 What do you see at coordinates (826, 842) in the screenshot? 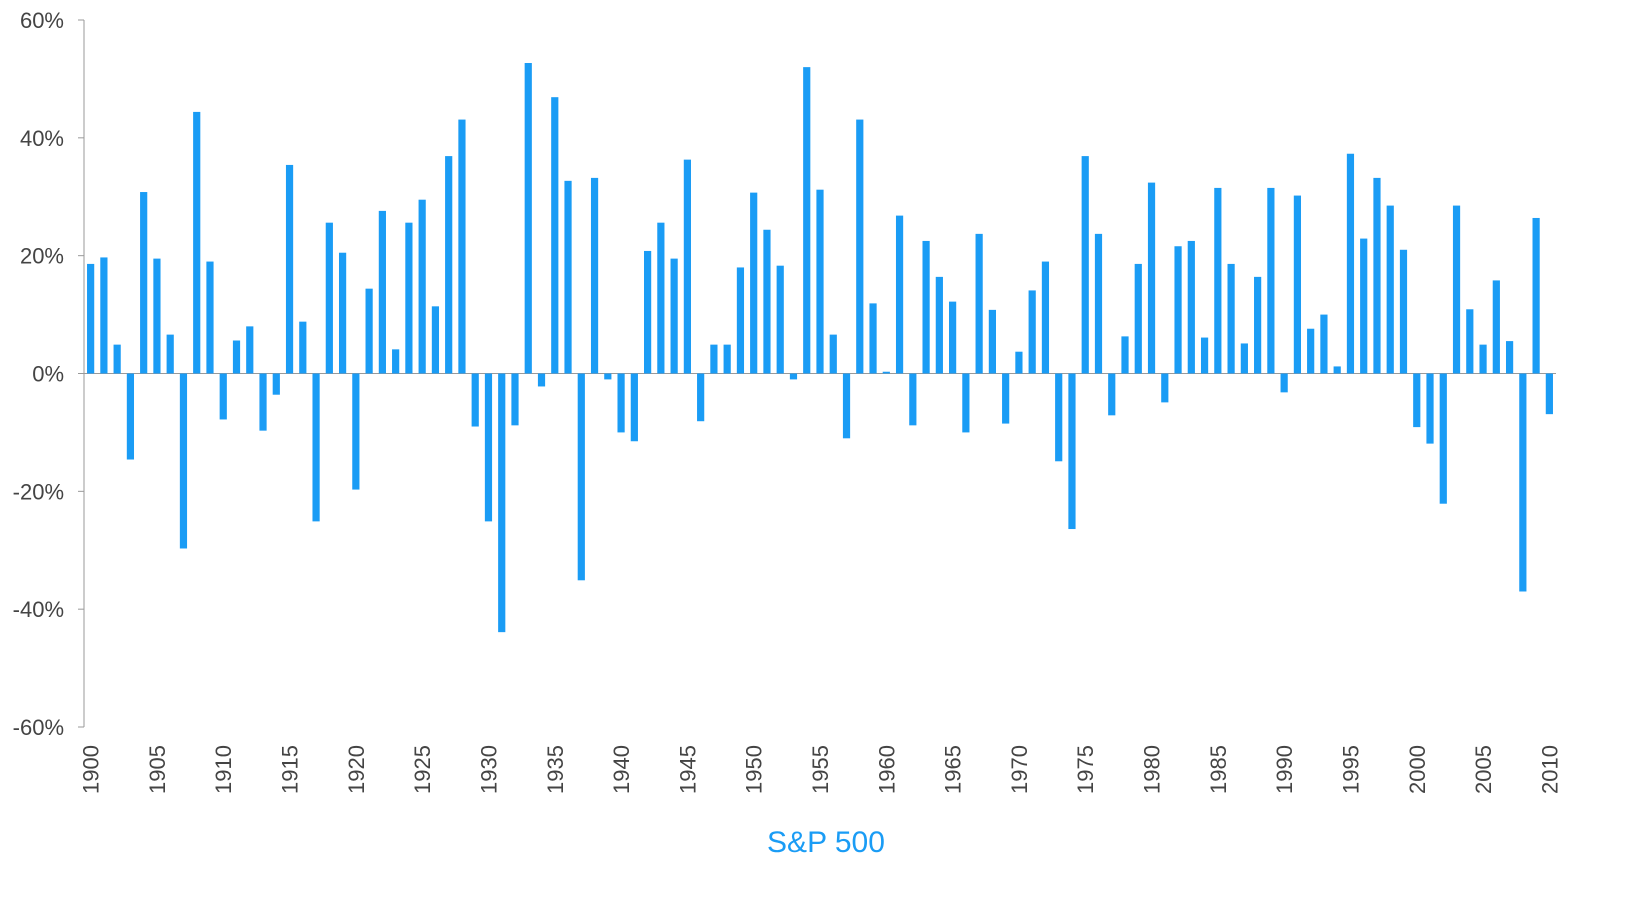
I see `x-axis-title: S&P 500` at bounding box center [826, 842].